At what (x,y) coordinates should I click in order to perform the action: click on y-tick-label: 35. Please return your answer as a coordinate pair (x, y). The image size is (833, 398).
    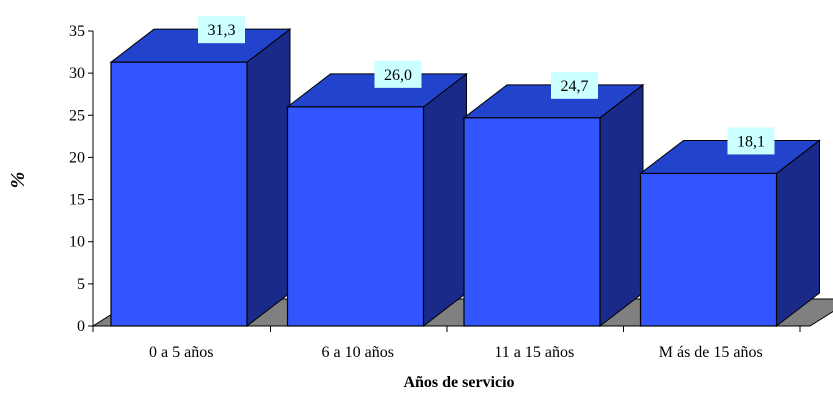
    Looking at the image, I should click on (77, 31).